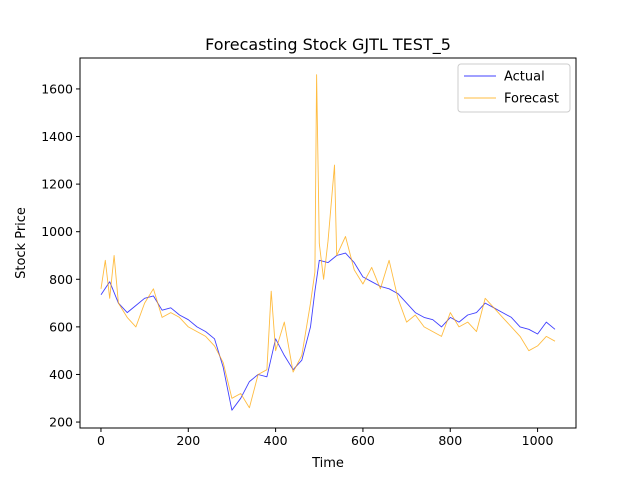 Image resolution: width=640 pixels, height=480 pixels. Describe the element at coordinates (57, 231) in the screenshot. I see `y-tick-label: 1000` at that location.